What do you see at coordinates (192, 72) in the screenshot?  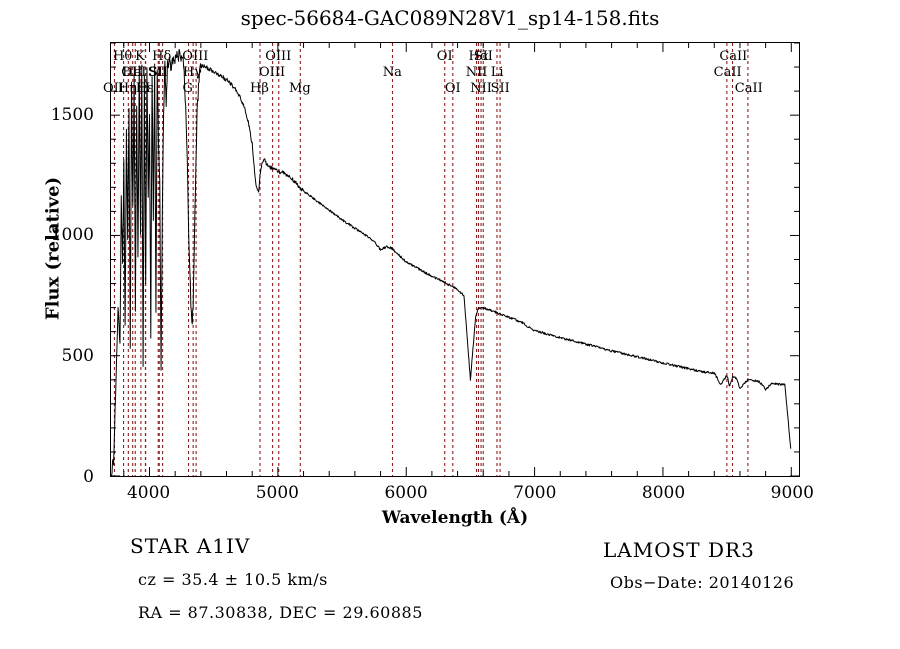 I see `spectral-line-label: Hγ` at bounding box center [192, 72].